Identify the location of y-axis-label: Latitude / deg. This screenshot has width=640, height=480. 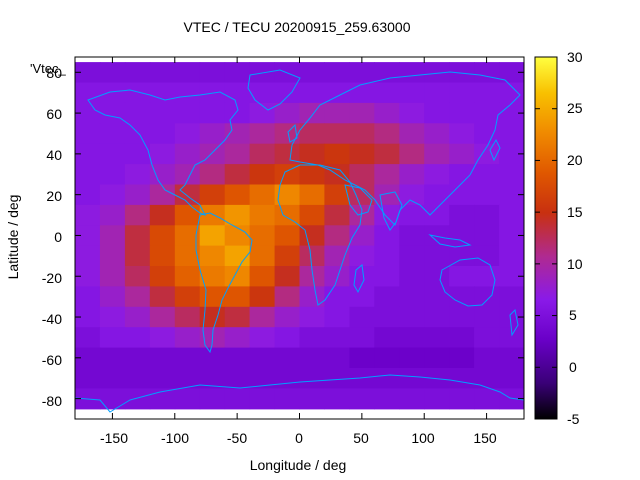
(13, 237).